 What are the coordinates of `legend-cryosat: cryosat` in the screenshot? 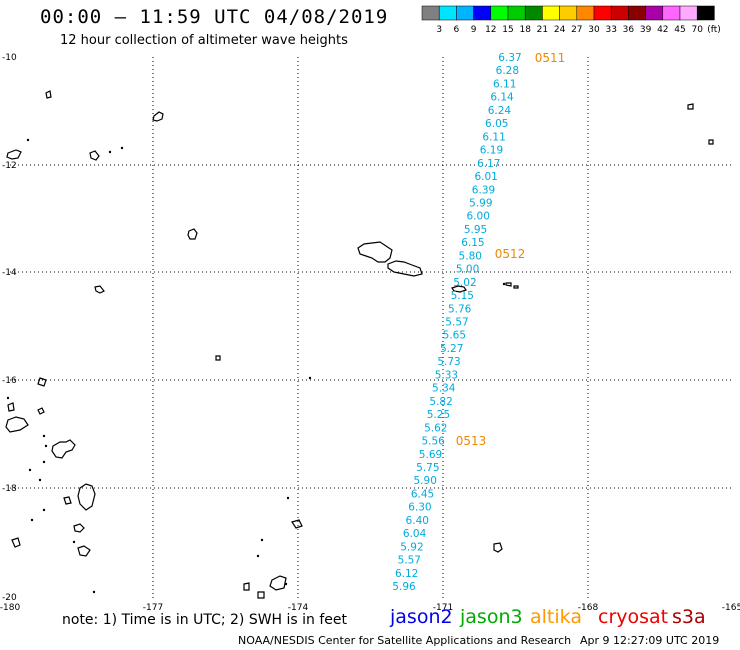 It's located at (633, 617).